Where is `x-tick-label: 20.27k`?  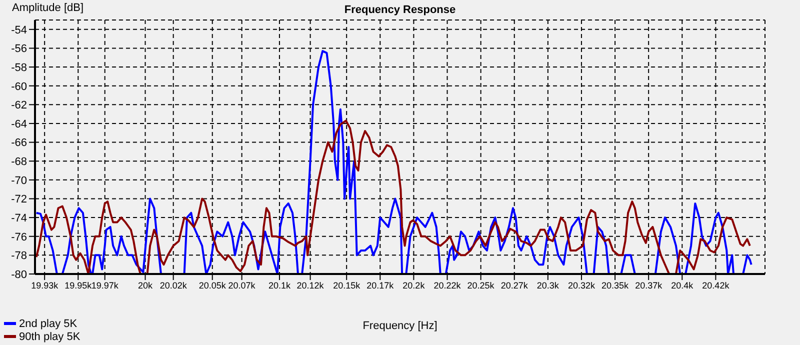 x-tick-label: 20.27k is located at coordinates (514, 285).